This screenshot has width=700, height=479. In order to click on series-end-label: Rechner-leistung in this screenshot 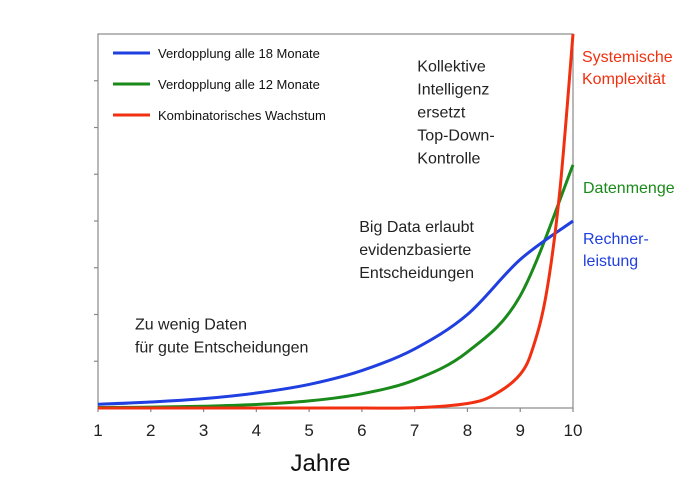, I will do `click(616, 250)`.